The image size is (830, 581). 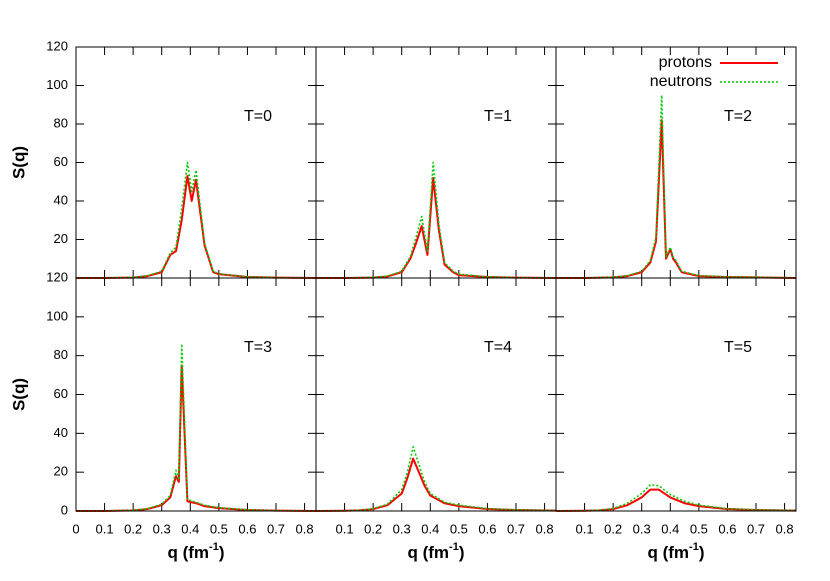 I want to click on annotation: T=0, so click(x=258, y=116).